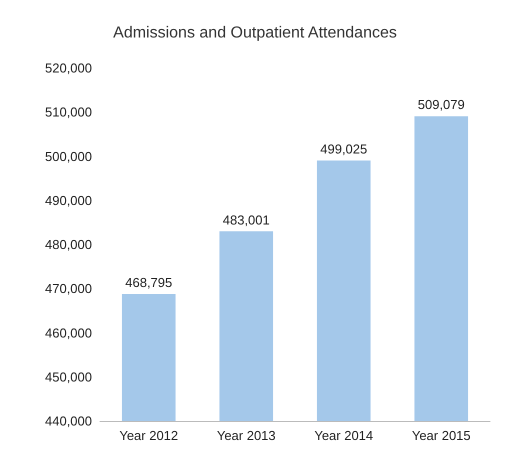 The image size is (510, 459). Describe the element at coordinates (68, 112) in the screenshot. I see `y-tick-label: 510,000` at that location.